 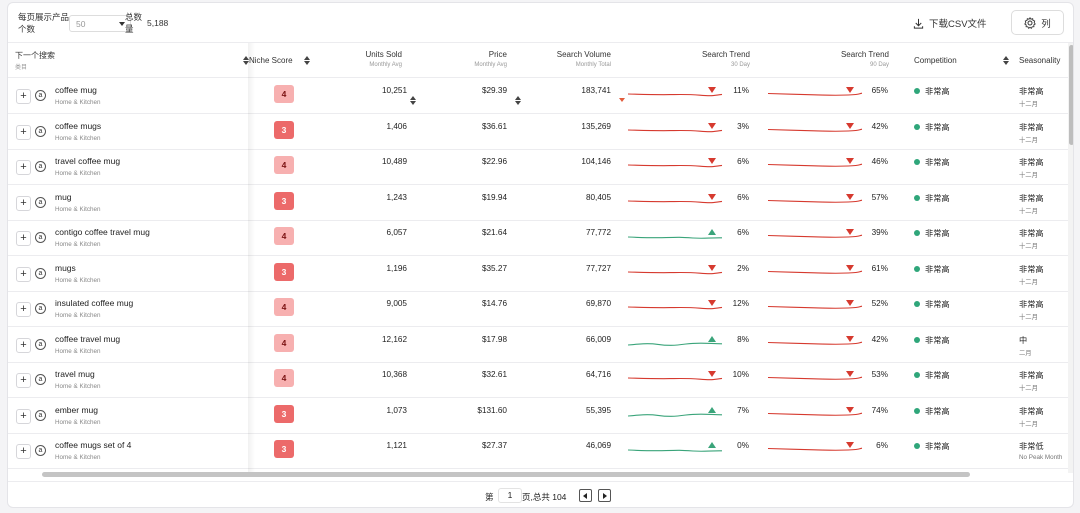 I want to click on units-sold: 10,368, so click(x=394, y=374).